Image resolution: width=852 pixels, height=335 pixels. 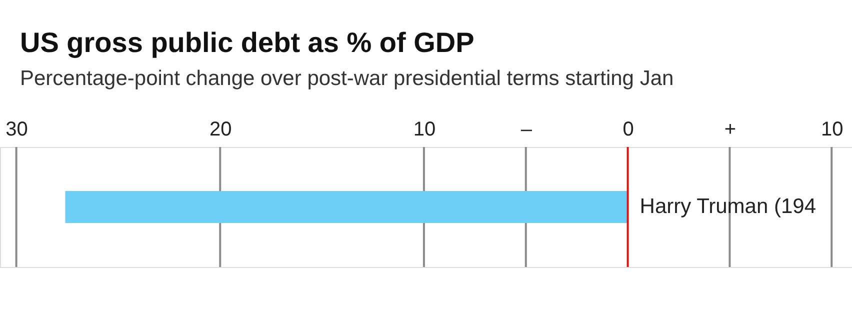 I want to click on x-tick-label: +, so click(x=730, y=129).